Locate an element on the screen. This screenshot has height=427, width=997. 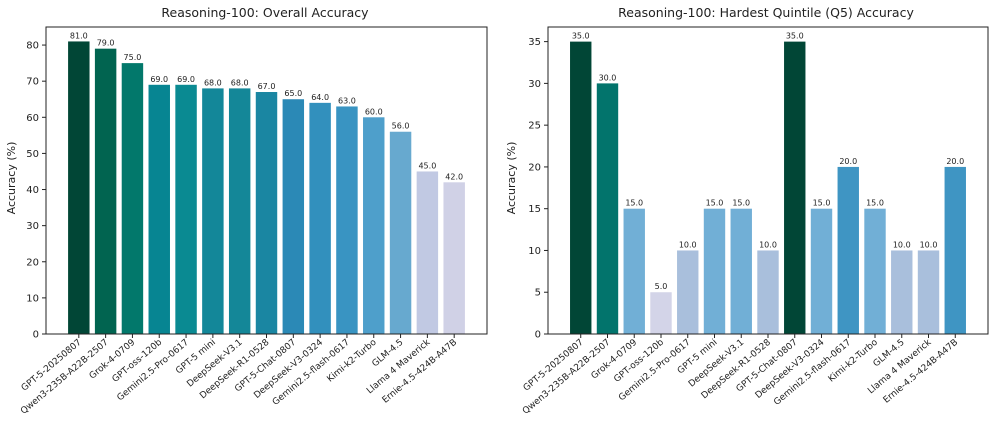
data-label: 60.0 is located at coordinates (374, 111).